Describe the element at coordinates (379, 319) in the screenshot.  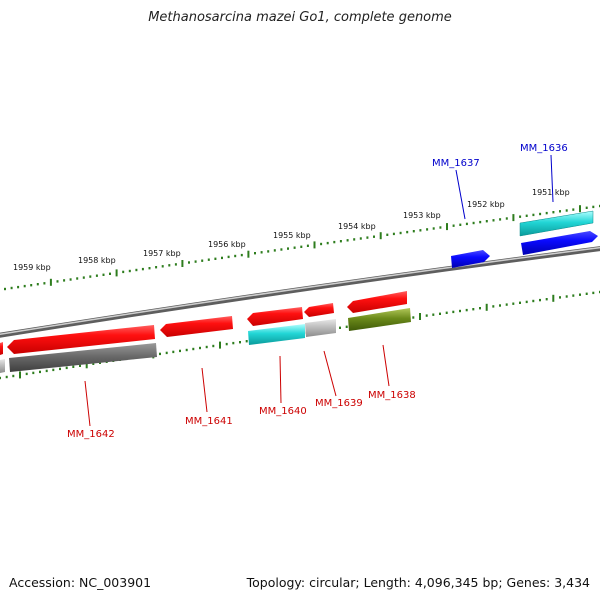
I see `gene-mm-1638-ortholog` at that location.